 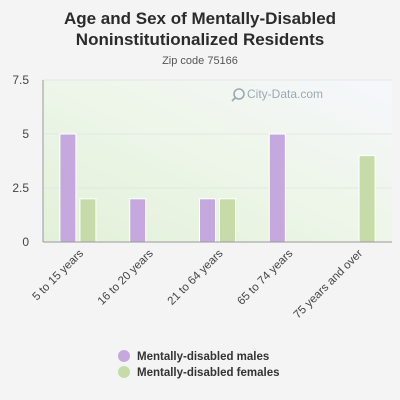 I want to click on legend-label: Mentally-disabled females, so click(x=208, y=373).